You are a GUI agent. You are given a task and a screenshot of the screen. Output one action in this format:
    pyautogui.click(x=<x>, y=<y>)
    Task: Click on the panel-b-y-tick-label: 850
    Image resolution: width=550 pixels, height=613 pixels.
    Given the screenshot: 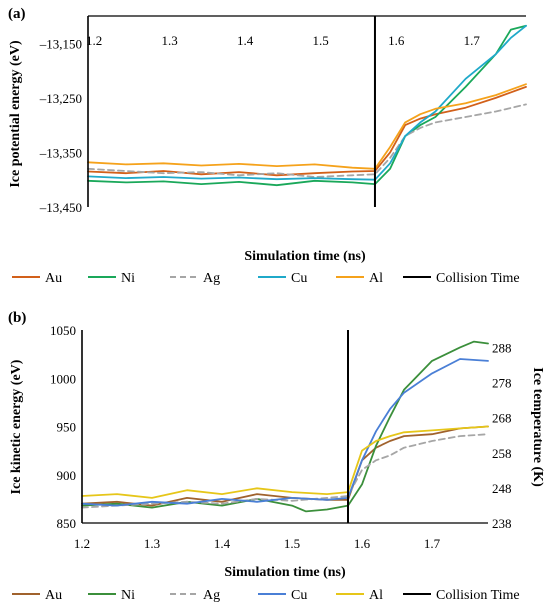 What is the action you would take?
    pyautogui.click(x=67, y=523)
    